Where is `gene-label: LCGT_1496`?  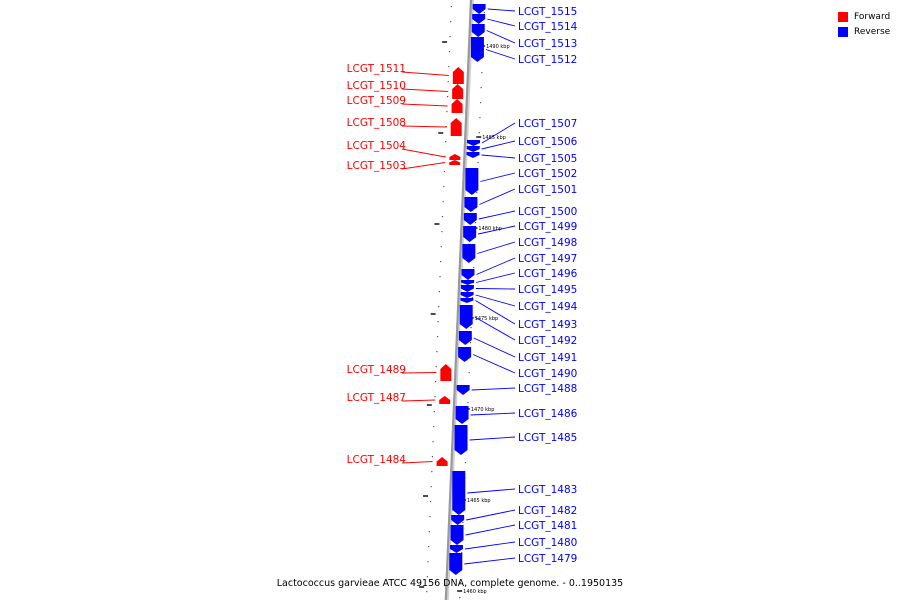 gene-label: LCGT_1496 is located at coordinates (548, 274).